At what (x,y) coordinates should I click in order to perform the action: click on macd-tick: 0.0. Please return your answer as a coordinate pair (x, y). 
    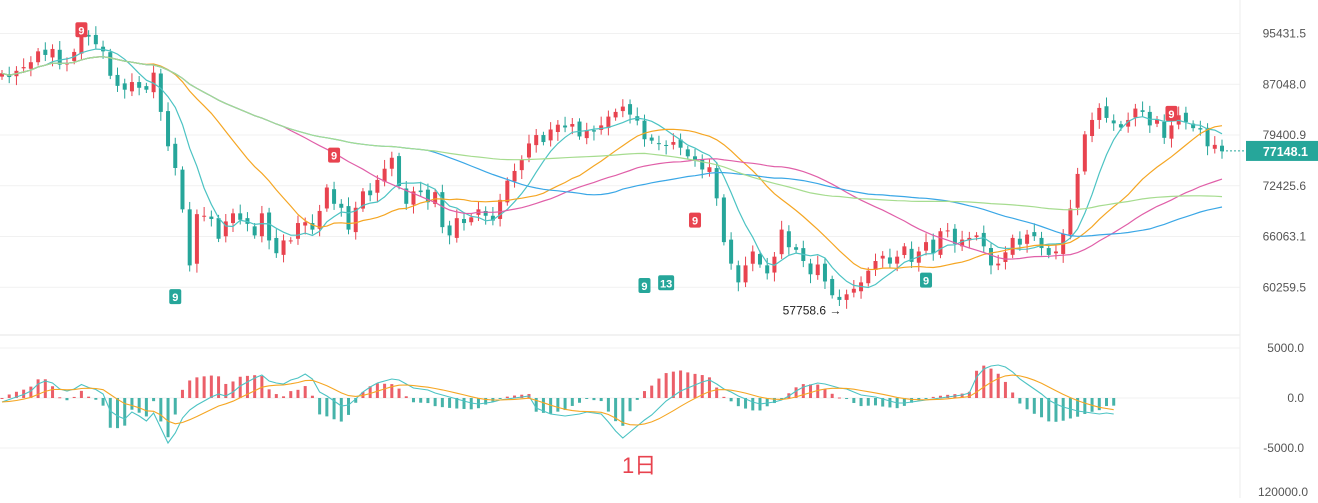
    Looking at the image, I should click on (1295, 398).